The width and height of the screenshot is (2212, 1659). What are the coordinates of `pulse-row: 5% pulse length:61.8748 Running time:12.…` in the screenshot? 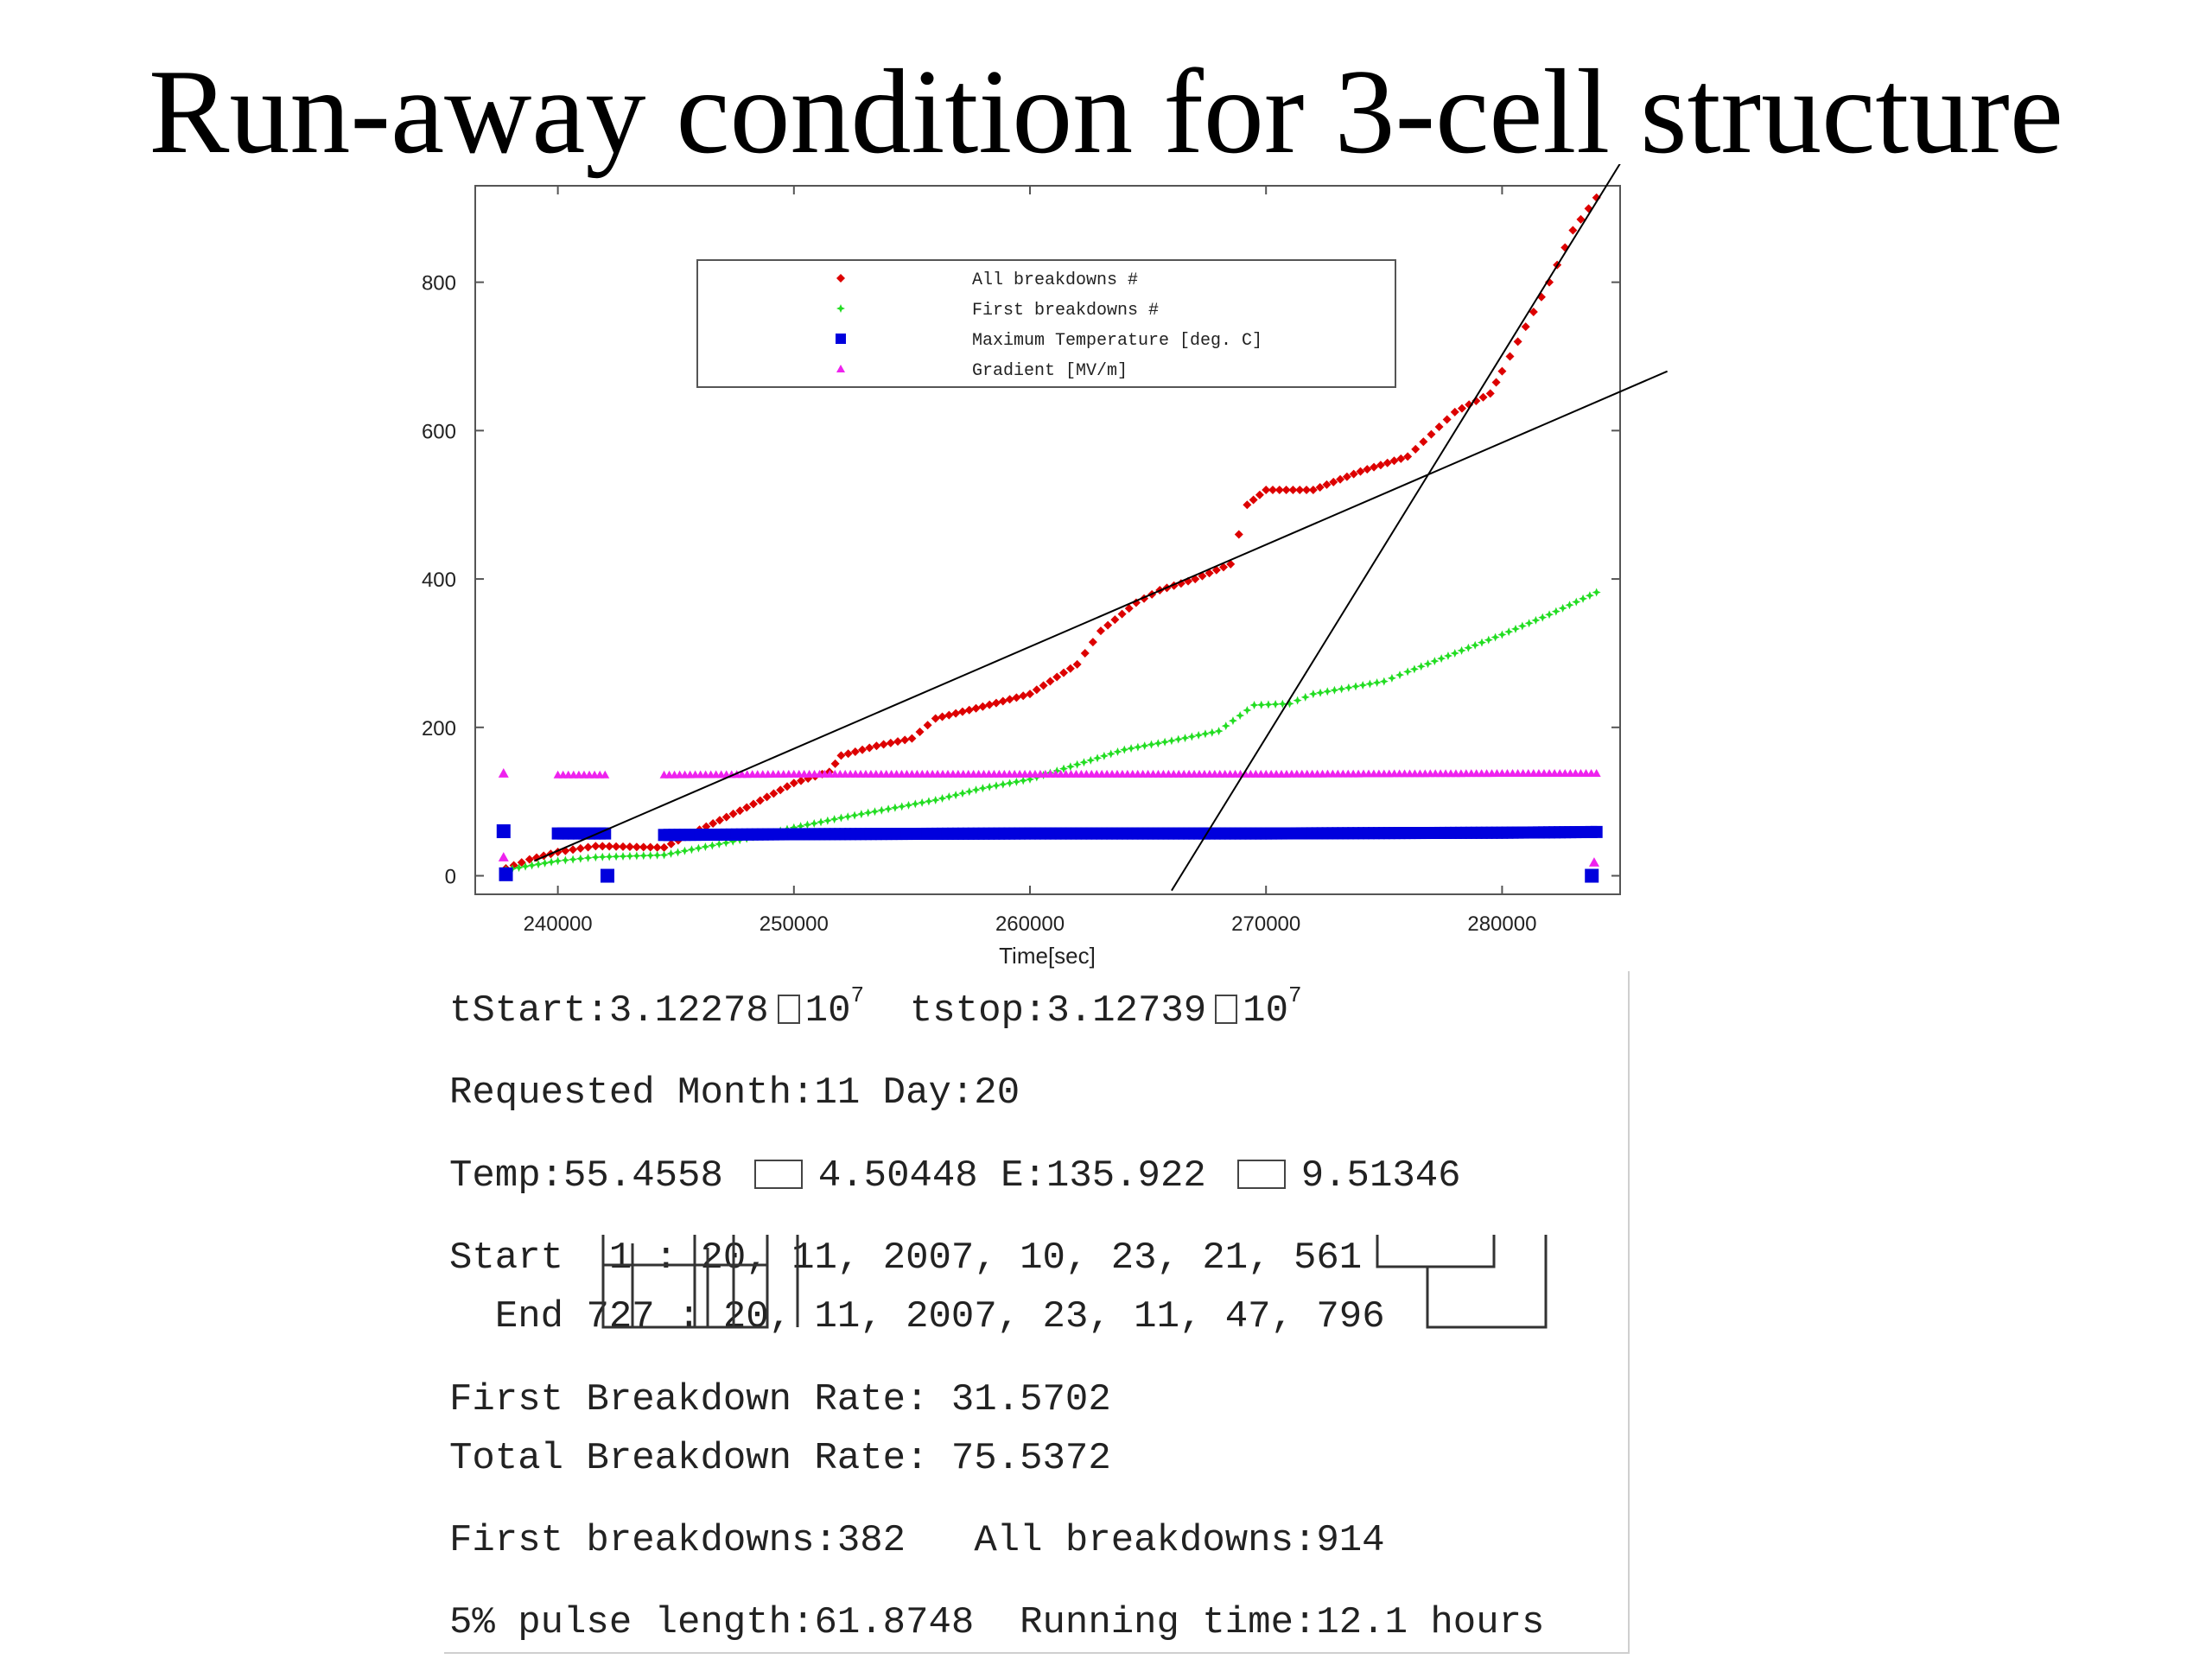 It's located at (996, 1622).